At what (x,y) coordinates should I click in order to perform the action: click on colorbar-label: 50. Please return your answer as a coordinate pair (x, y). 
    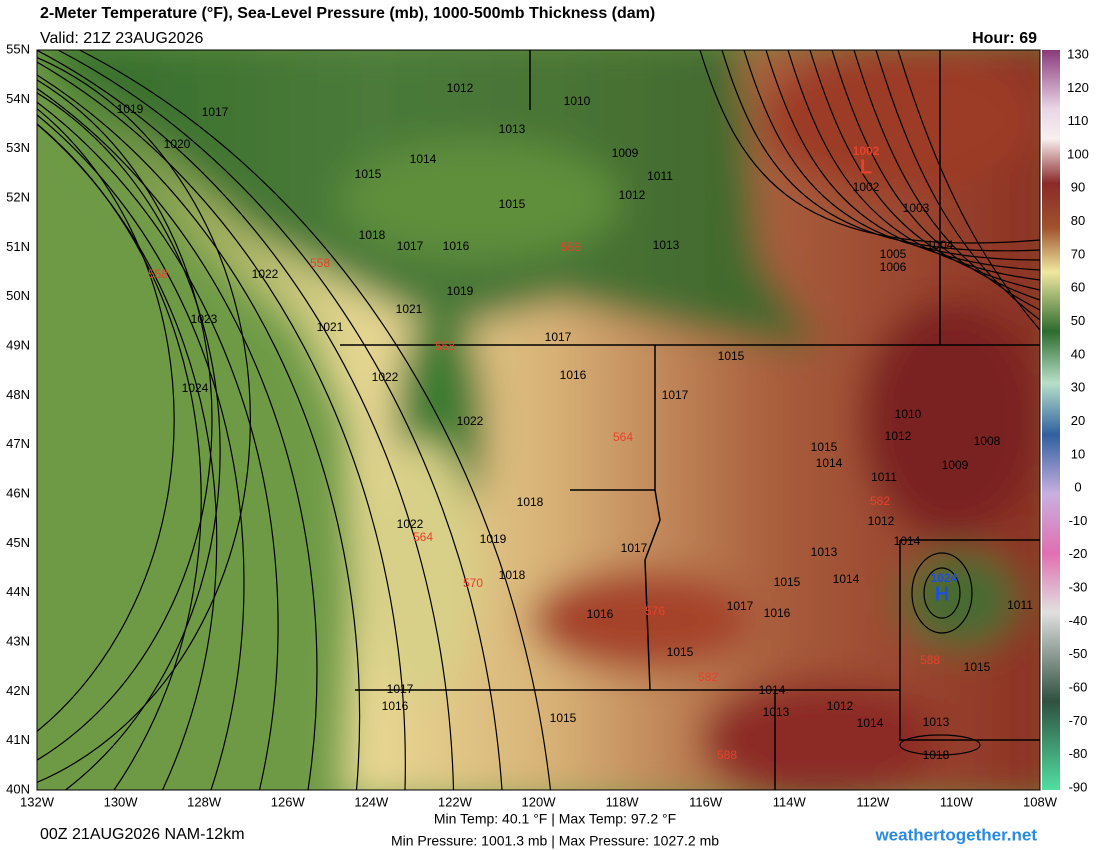
    Looking at the image, I should click on (1078, 320).